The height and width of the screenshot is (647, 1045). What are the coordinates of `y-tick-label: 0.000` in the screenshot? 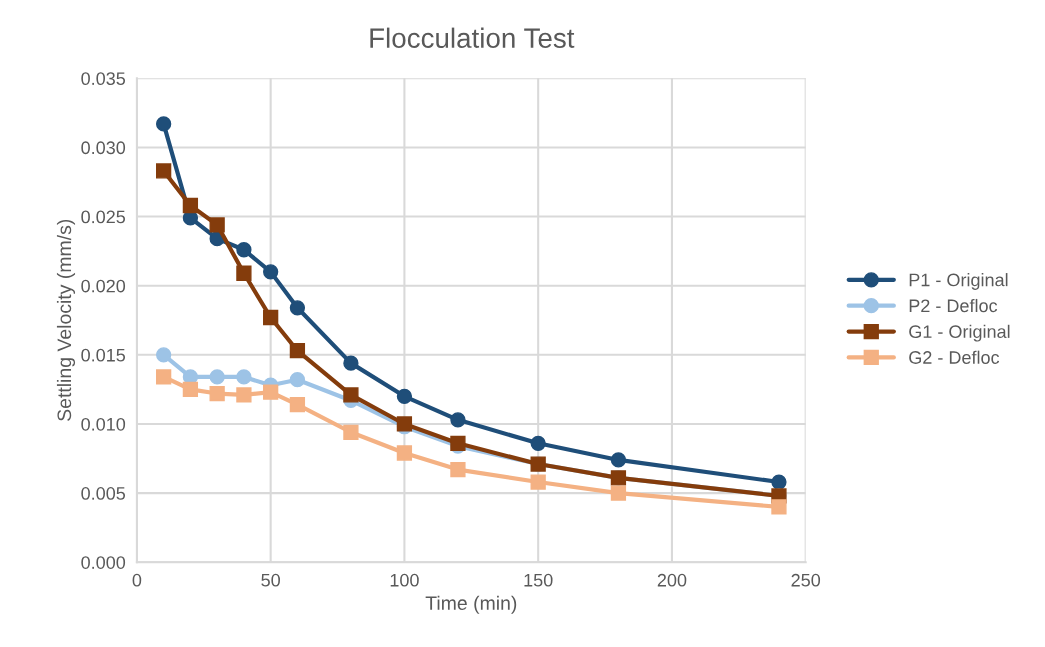 It's located at (103, 562).